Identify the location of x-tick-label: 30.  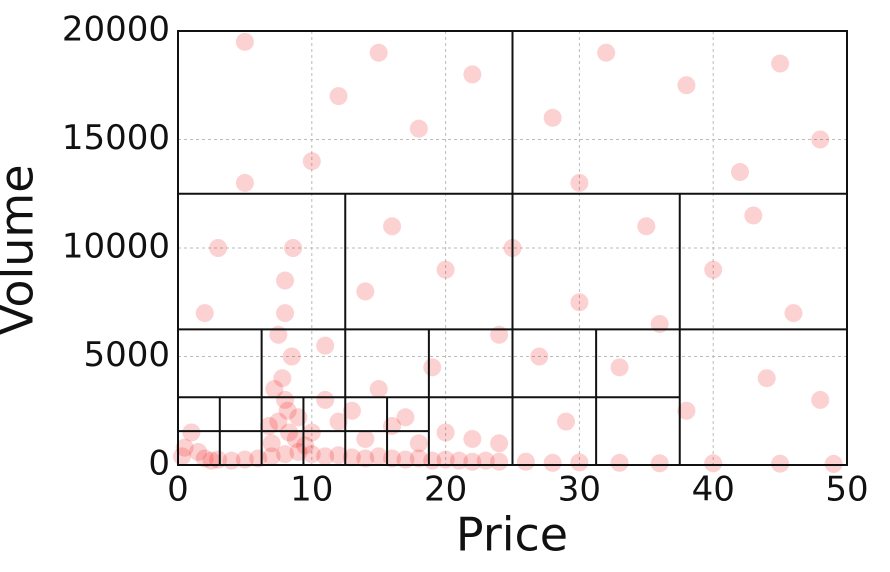
(579, 490).